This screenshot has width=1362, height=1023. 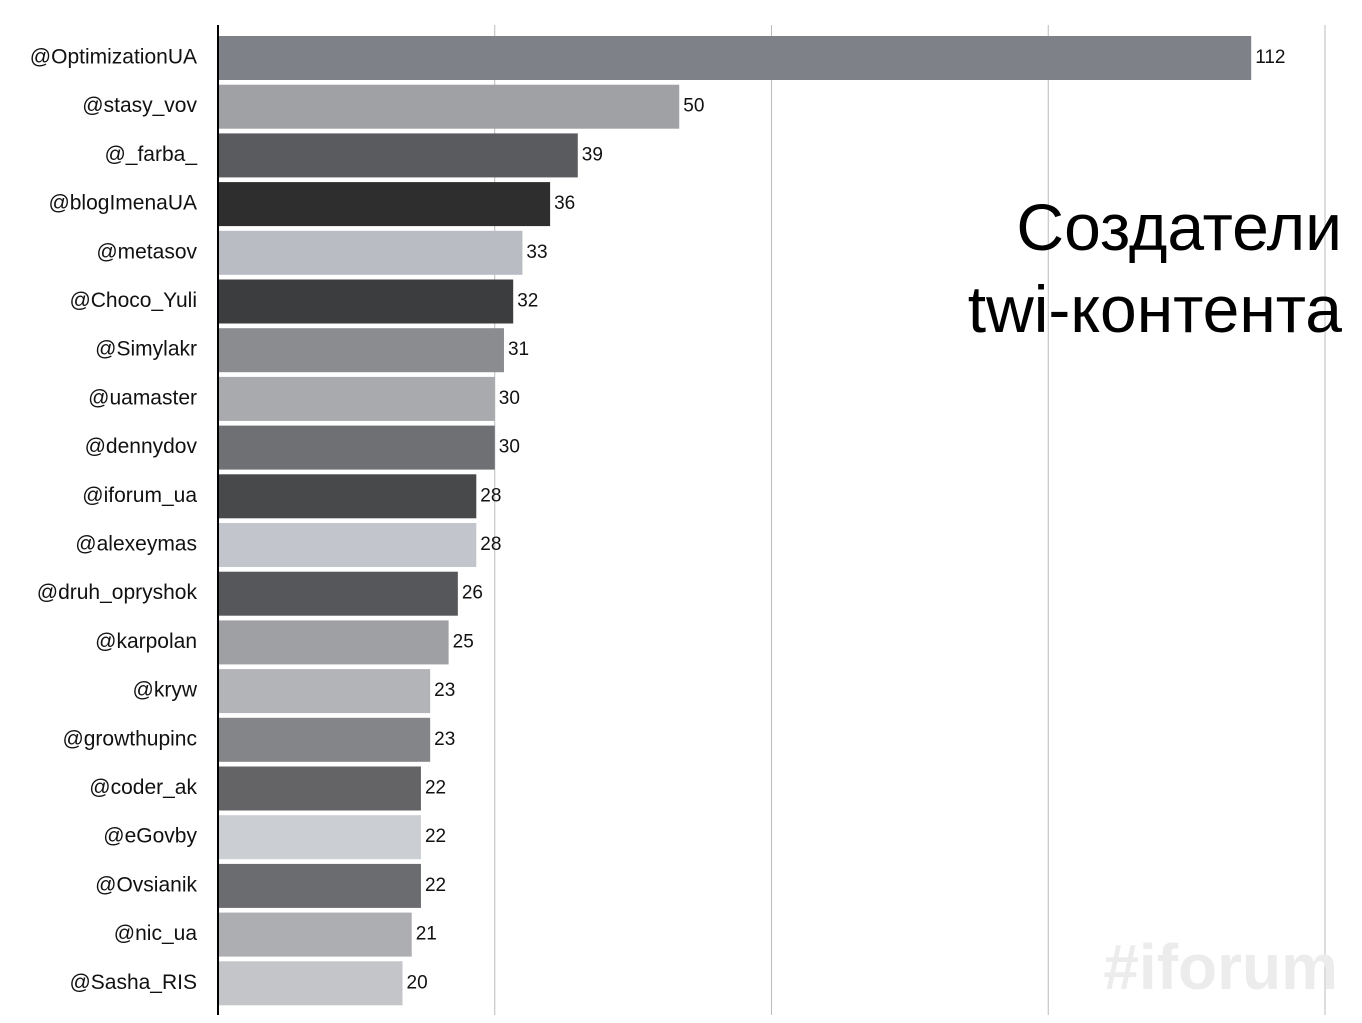 What do you see at coordinates (143, 787) in the screenshot?
I see `y-tick-label: @coder_ak` at bounding box center [143, 787].